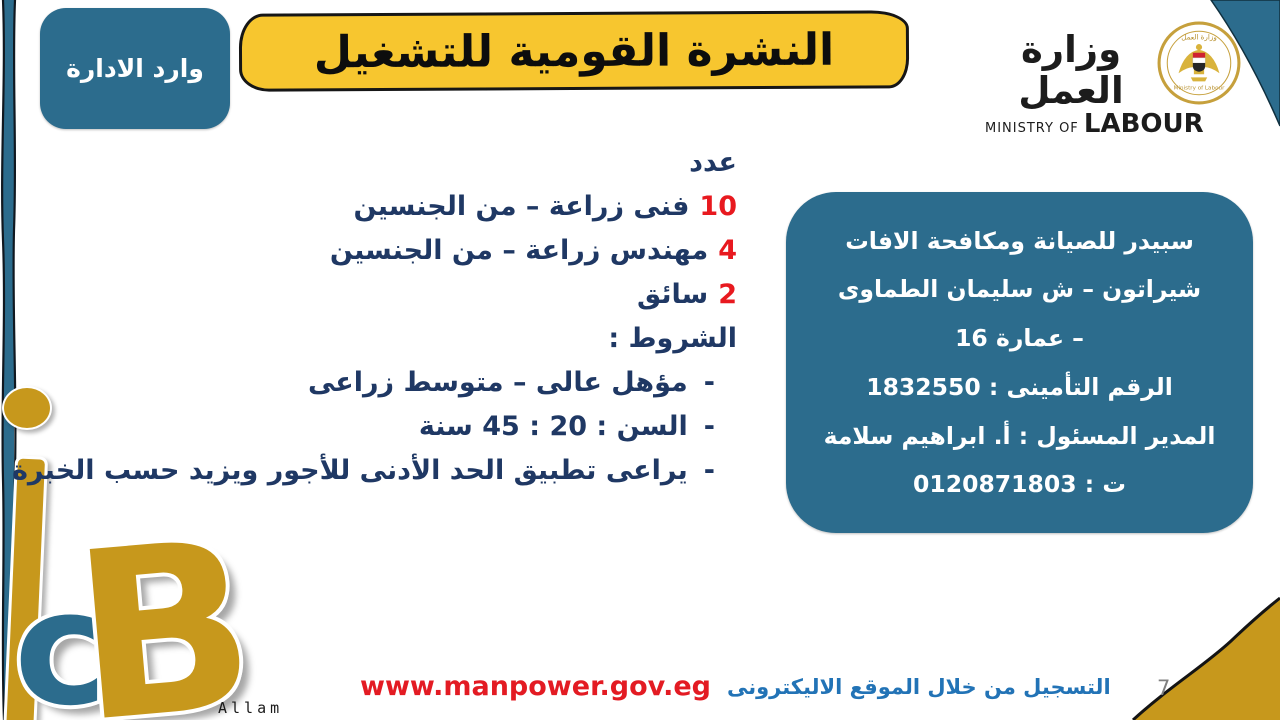 The width and height of the screenshot is (1280, 720). I want to click on phone-number: ت : 0120871803, so click(1019, 484).